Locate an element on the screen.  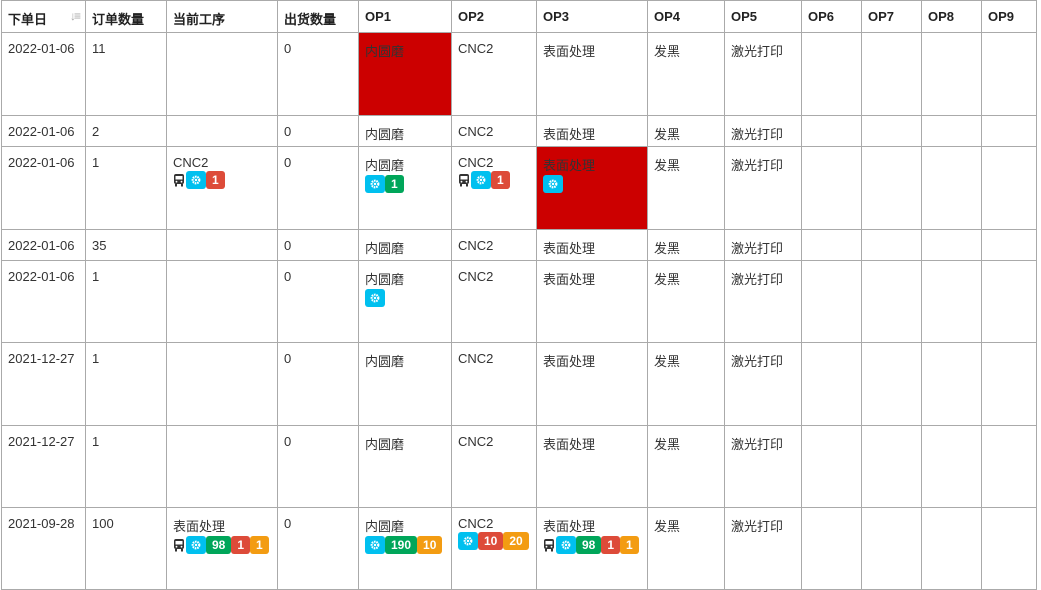
cell-当前工序: 表面处理 98 1 1 is located at coordinates (222, 548).